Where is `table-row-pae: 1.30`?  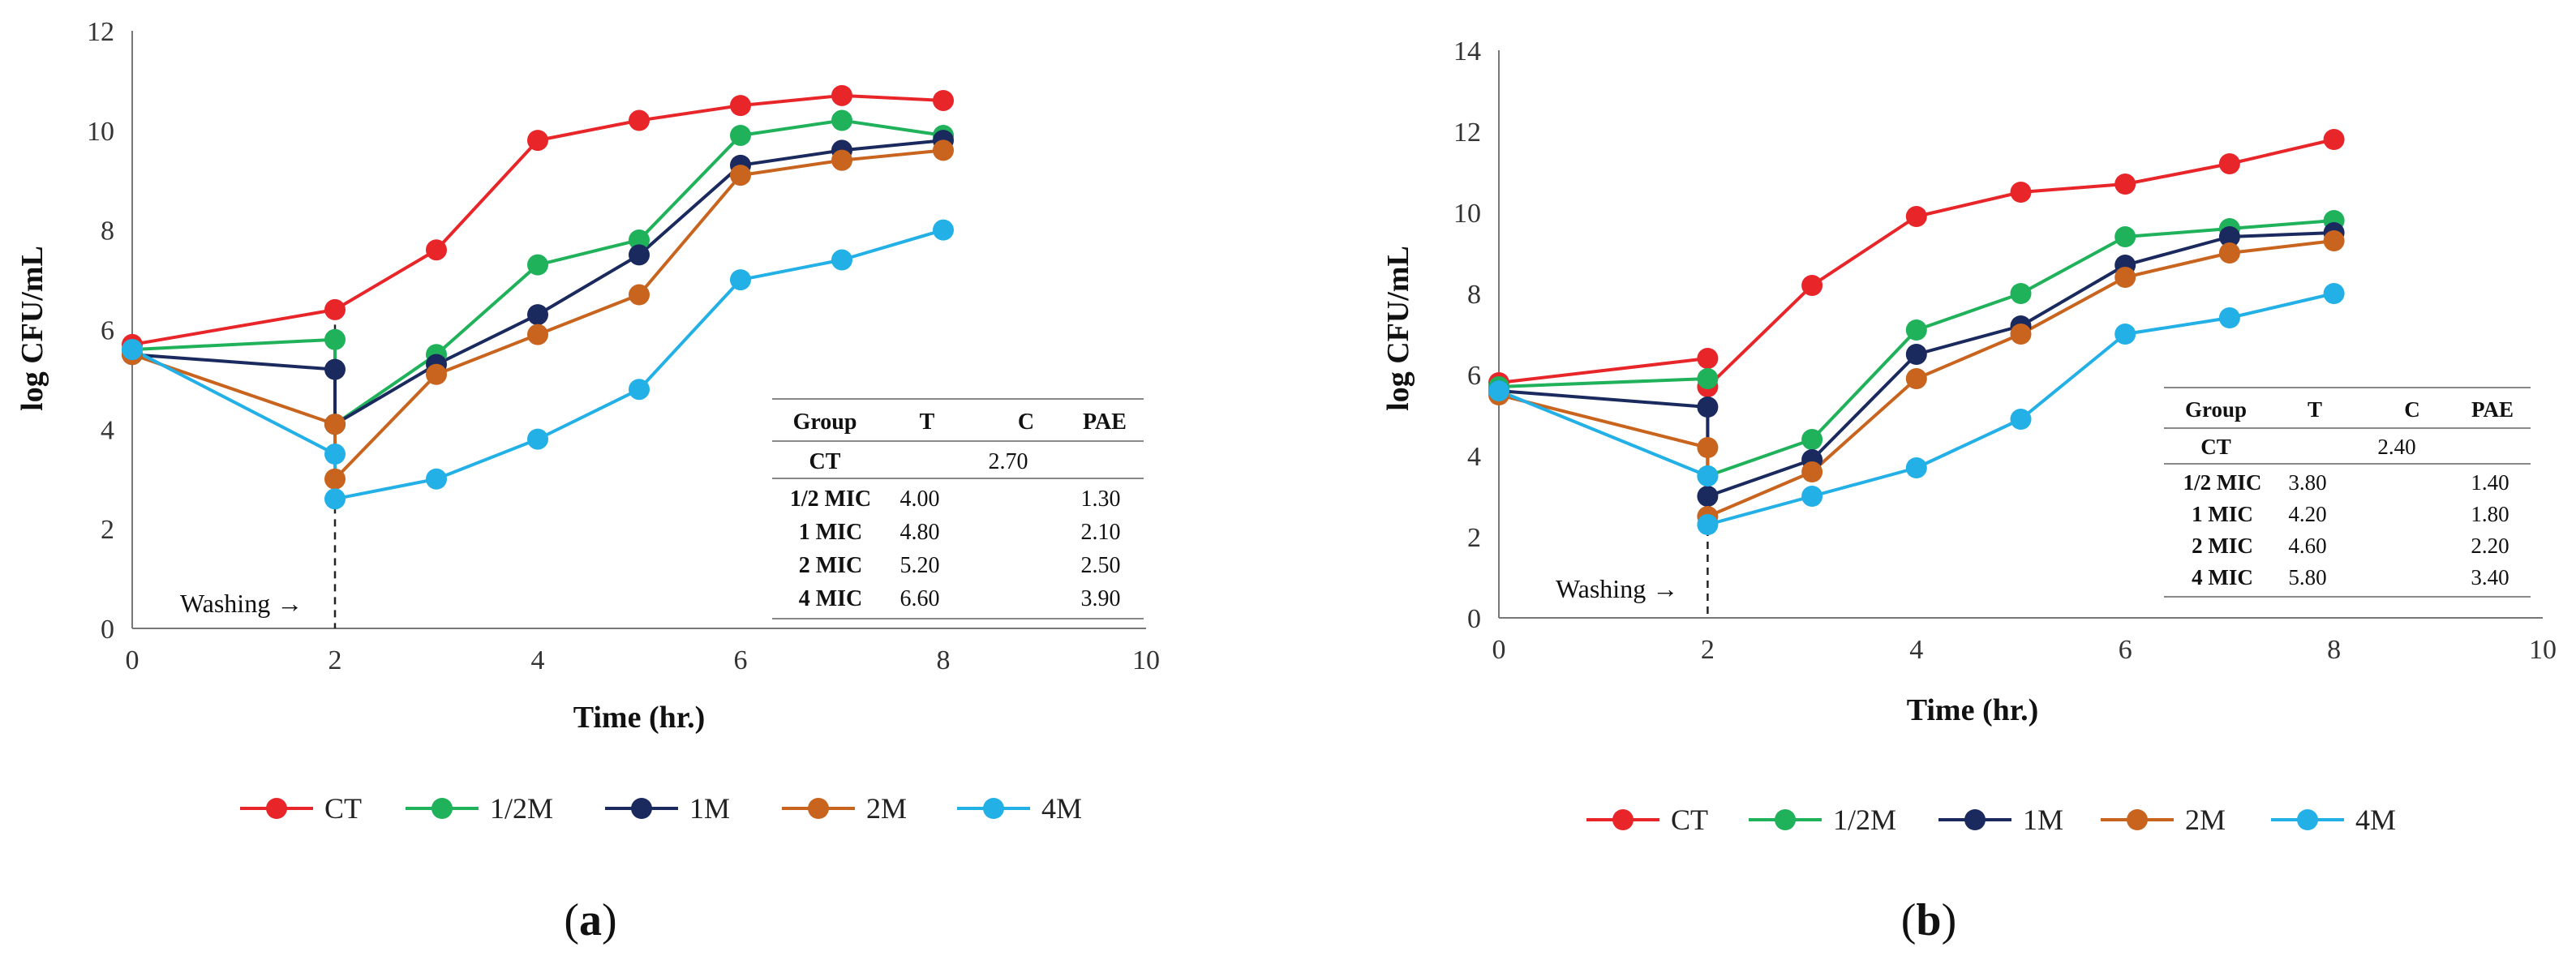
table-row-pae: 1.30 is located at coordinates (1101, 499).